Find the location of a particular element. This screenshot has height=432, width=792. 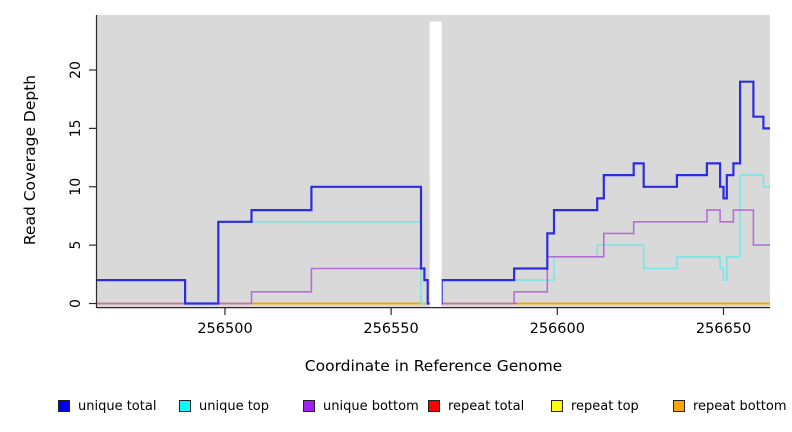

x-tick-label: 256550 is located at coordinates (390, 329).